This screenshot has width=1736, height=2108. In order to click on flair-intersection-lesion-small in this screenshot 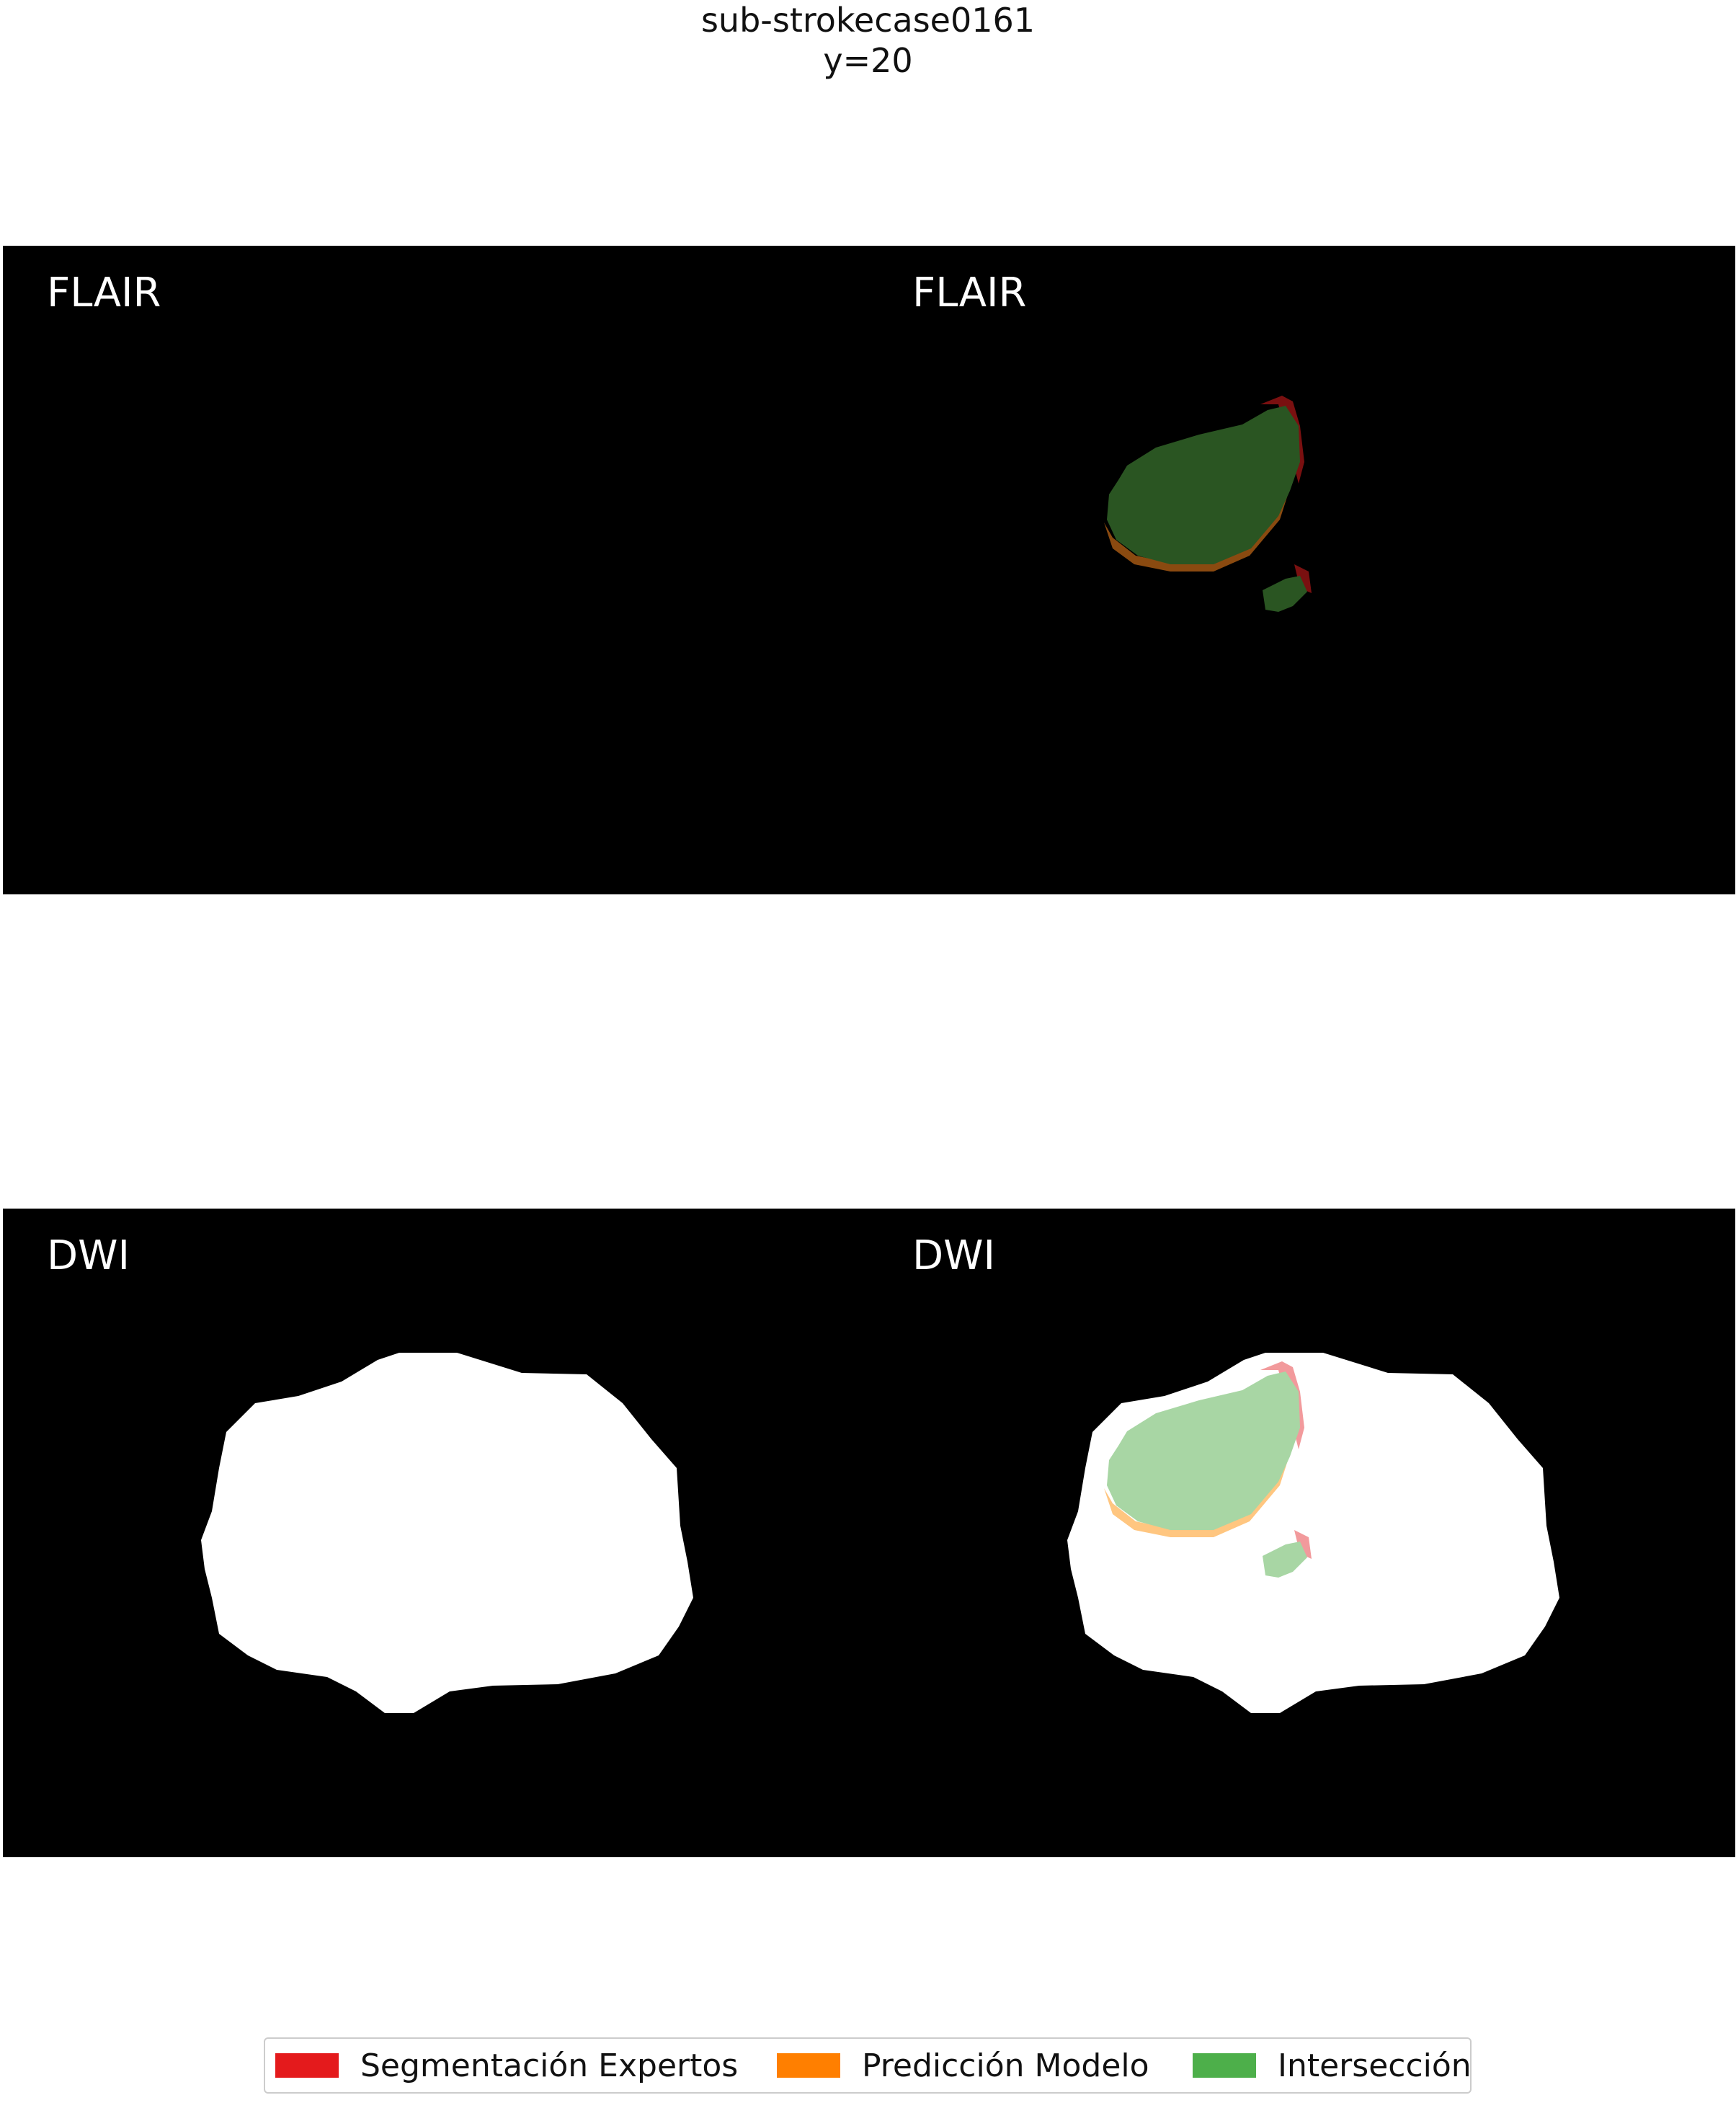, I will do `click(1285, 594)`.